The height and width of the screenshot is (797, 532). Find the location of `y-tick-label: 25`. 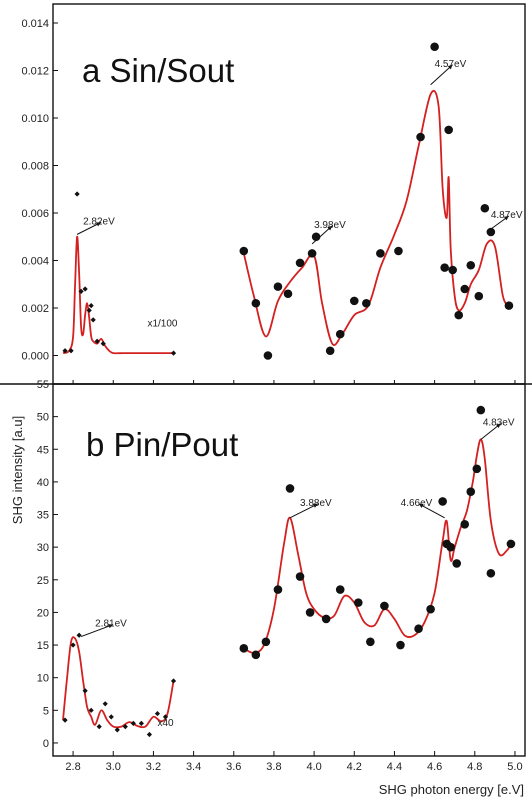

y-tick-label: 25 is located at coordinates (43, 581).